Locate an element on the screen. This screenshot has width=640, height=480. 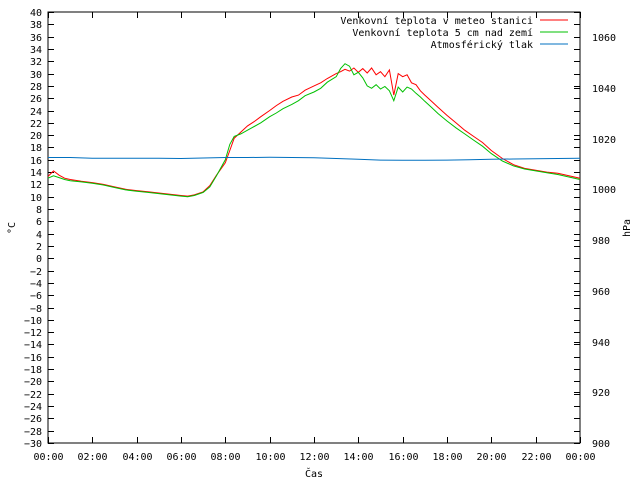
y-tick-label: −4 is located at coordinates (36, 284).